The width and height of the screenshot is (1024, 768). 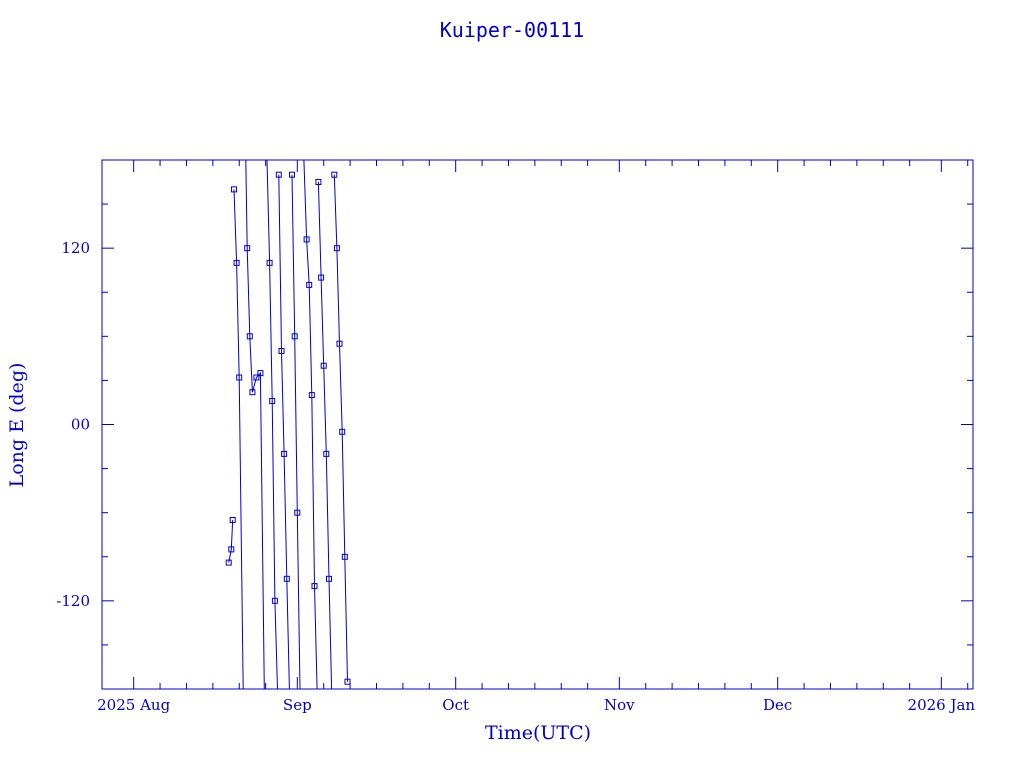 What do you see at coordinates (75, 248) in the screenshot?
I see `y-tick-label: 120` at bounding box center [75, 248].